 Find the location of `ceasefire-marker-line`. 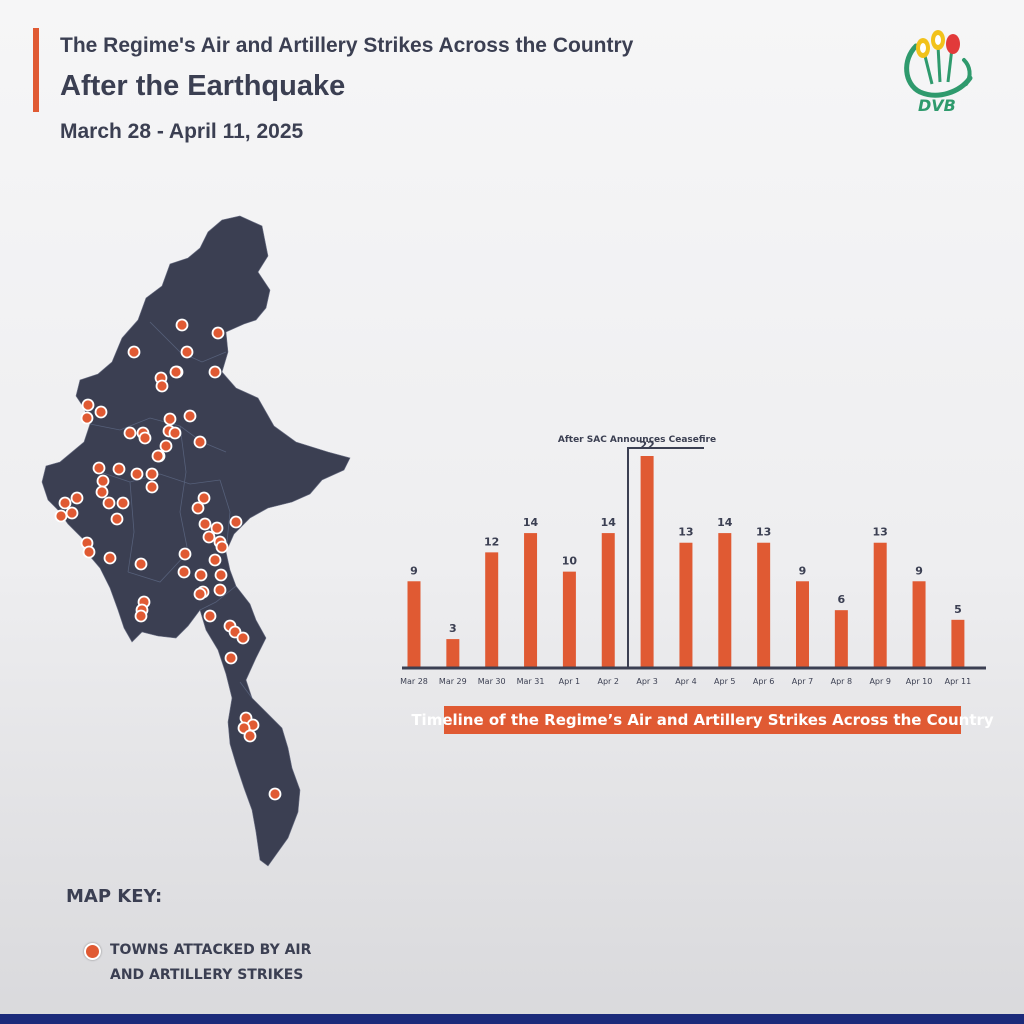

ceasefire-marker-line is located at coordinates (665, 558).